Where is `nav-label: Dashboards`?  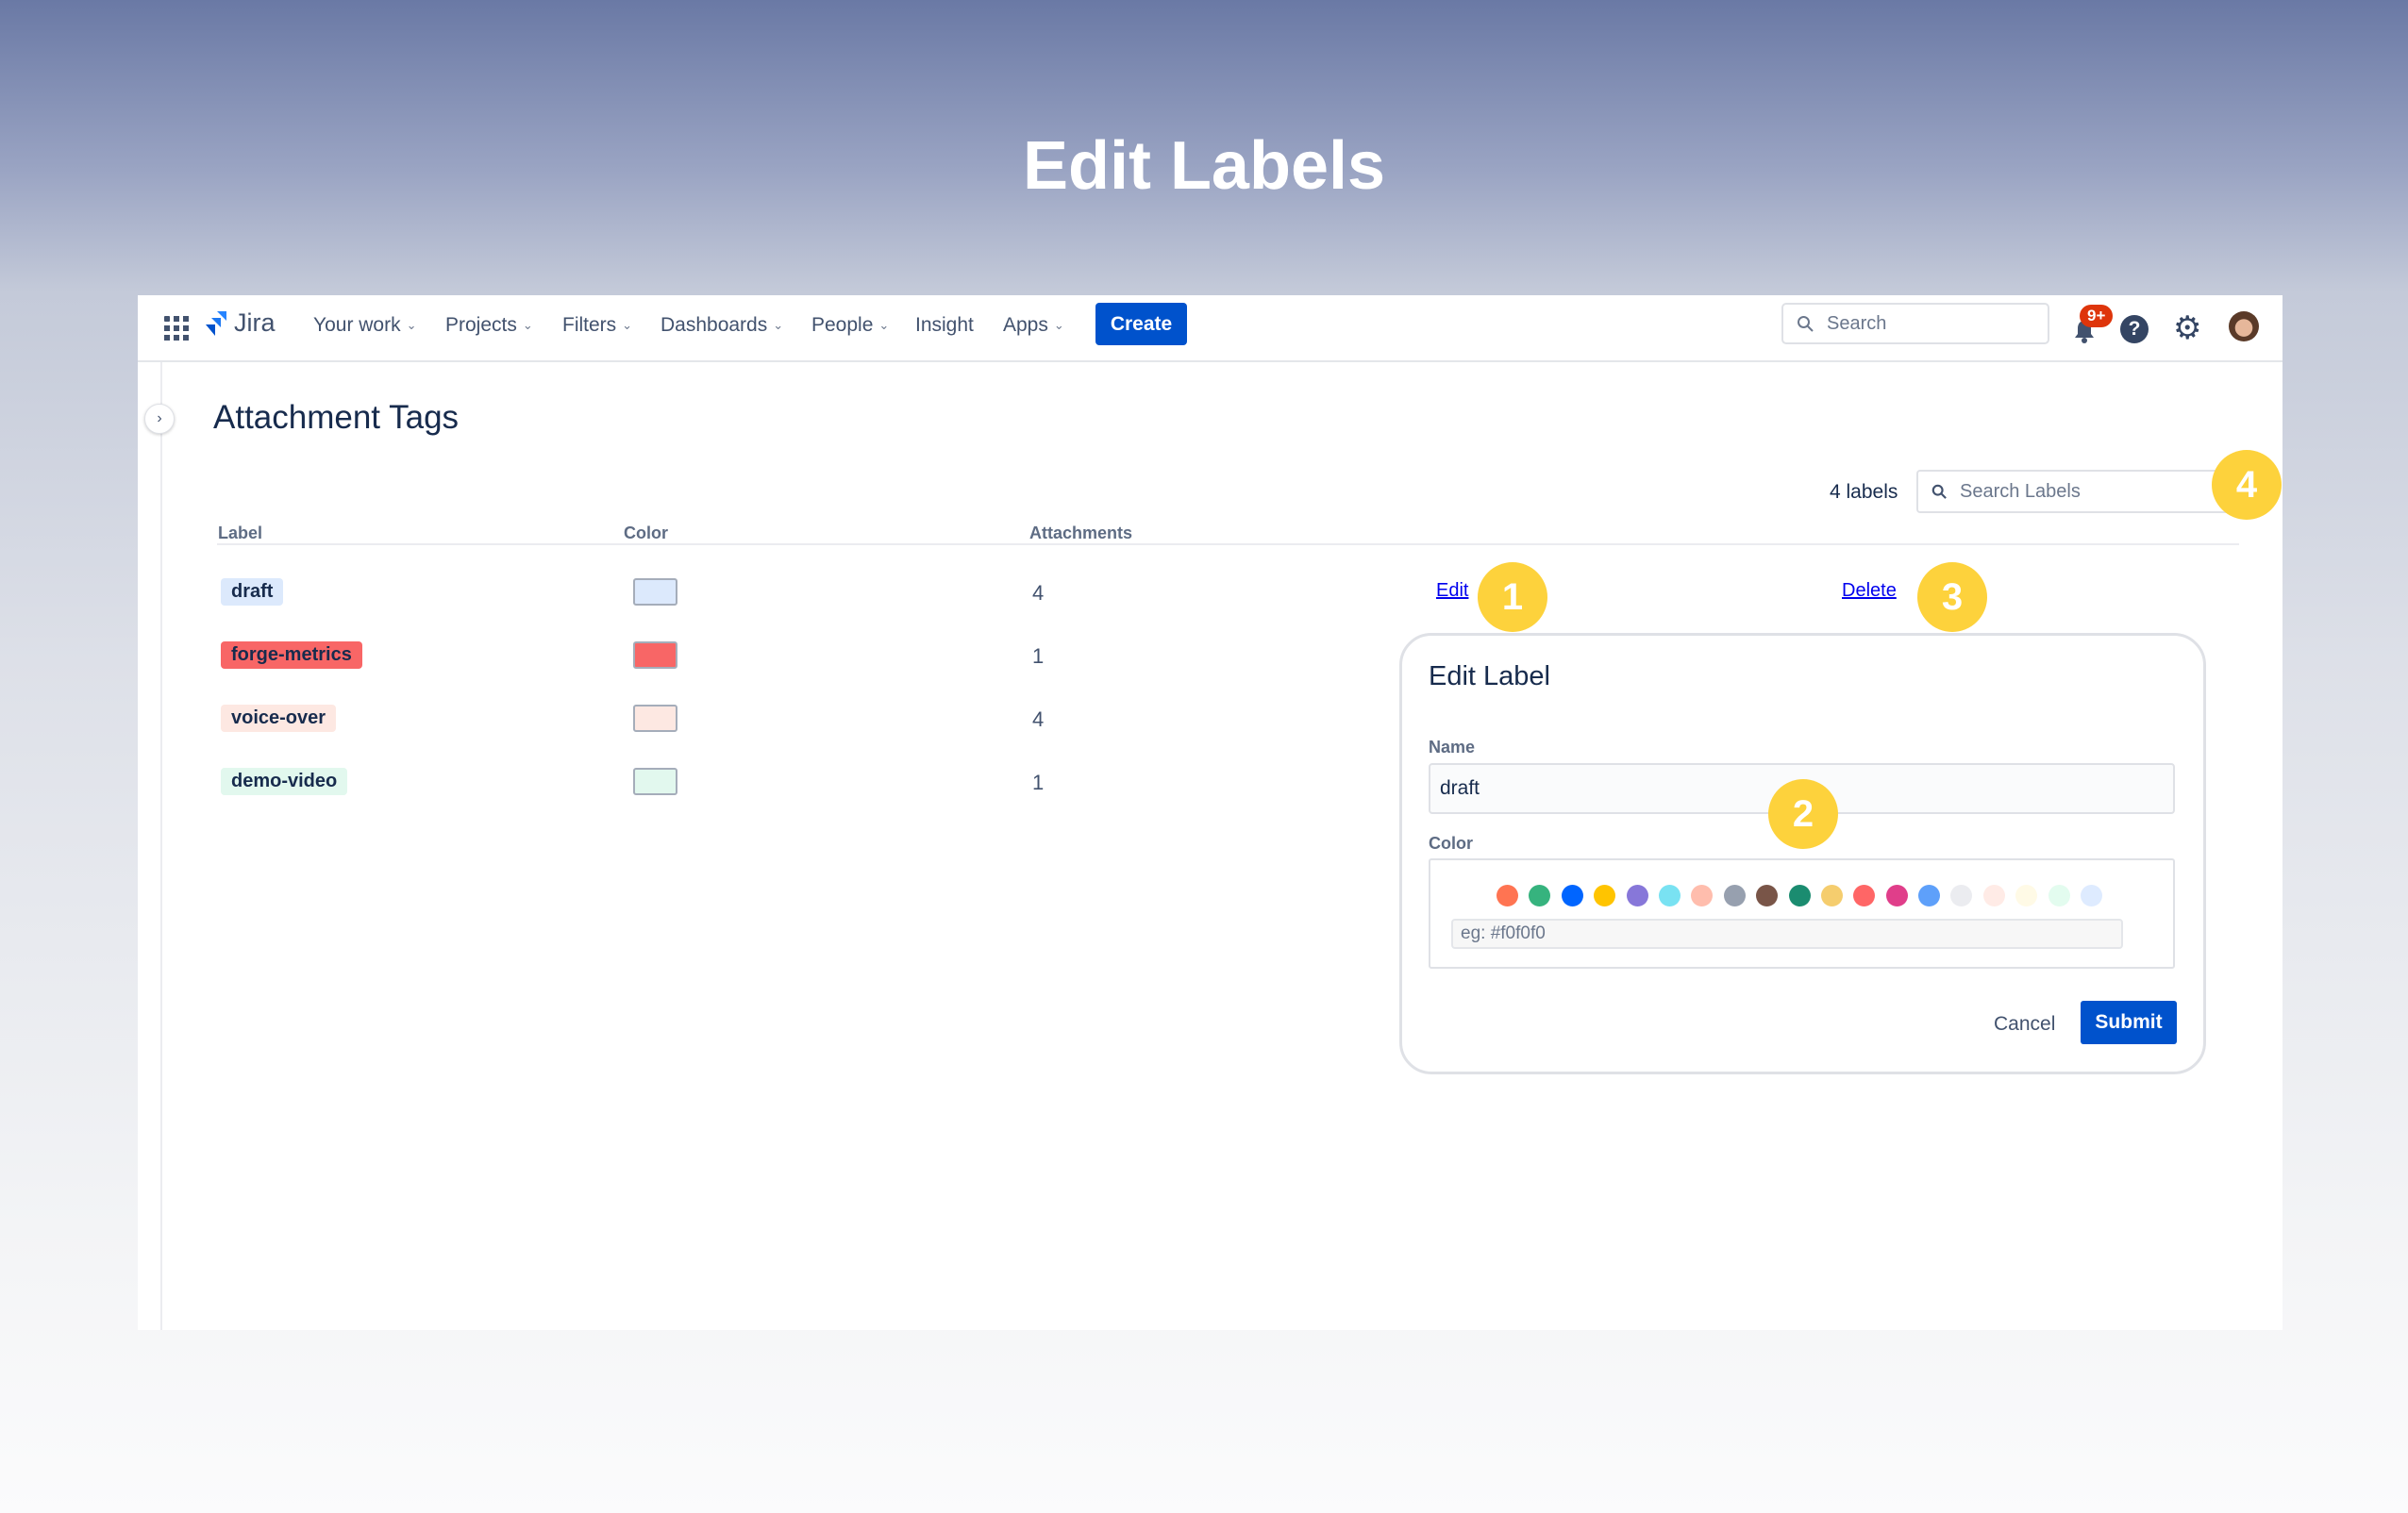
nav-label: Dashboards is located at coordinates (714, 325).